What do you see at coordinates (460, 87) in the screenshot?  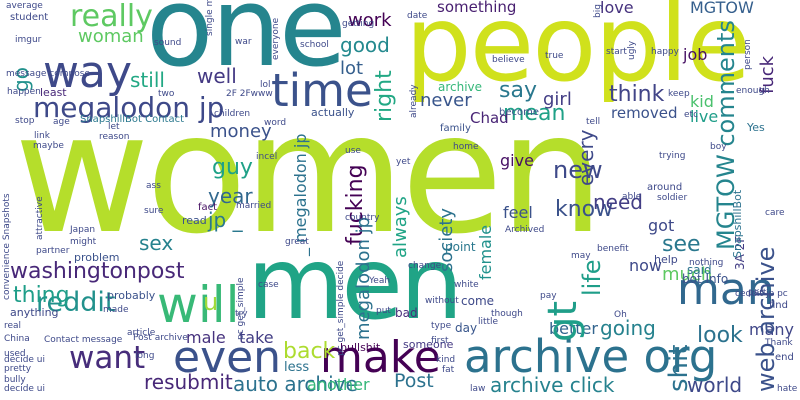 I see `cloud-word: archive` at bounding box center [460, 87].